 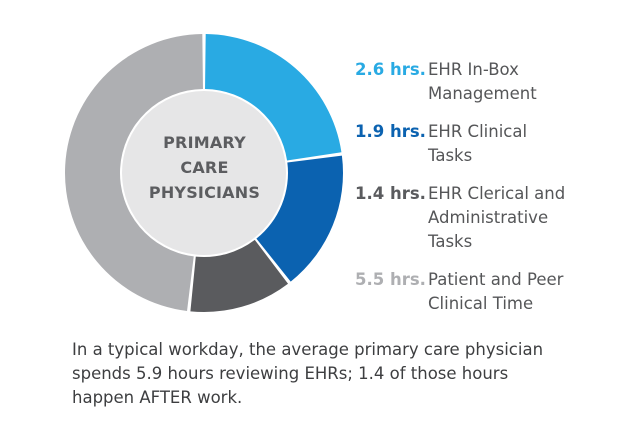 What do you see at coordinates (390, 193) in the screenshot?
I see `legend-value-clerical: 1.4 hrs.` at bounding box center [390, 193].